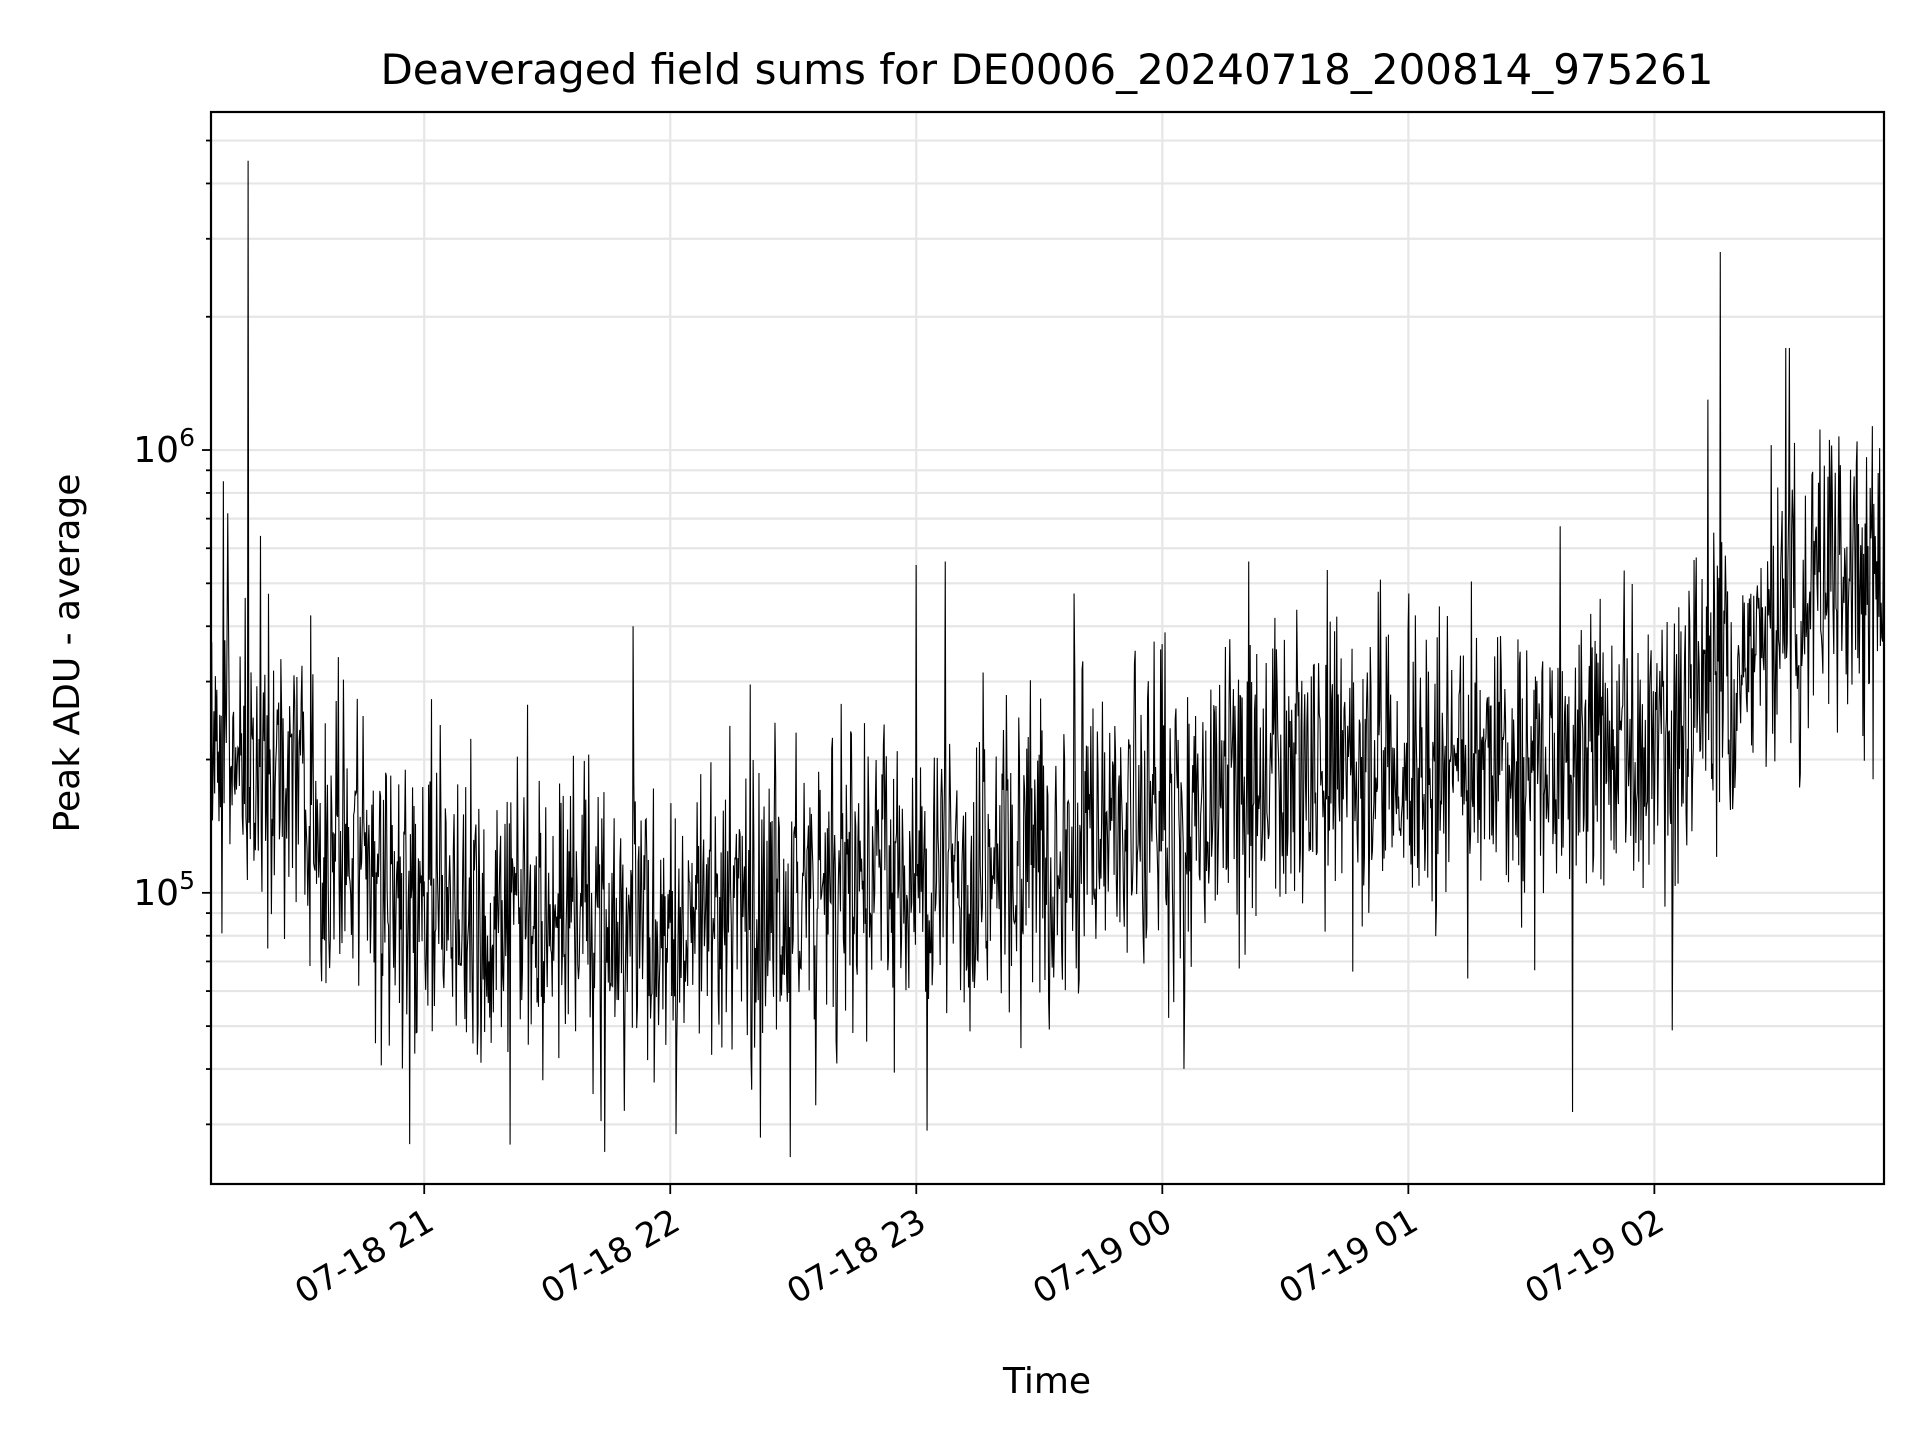 Image resolution: width=1920 pixels, height=1440 pixels. Describe the element at coordinates (67, 653) in the screenshot. I see `y-axis-label: Peak ADU - average` at that location.